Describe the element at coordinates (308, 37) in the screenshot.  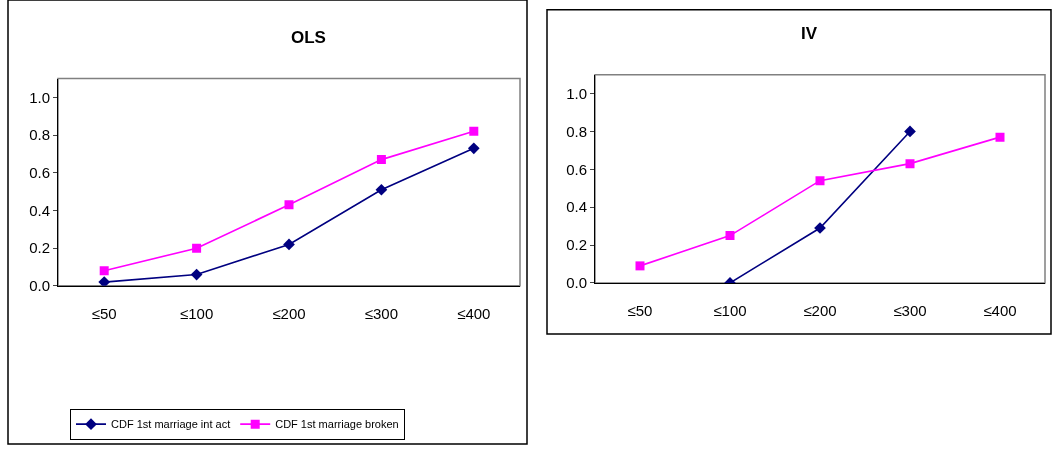
I see `chart-title: OLS` at that location.